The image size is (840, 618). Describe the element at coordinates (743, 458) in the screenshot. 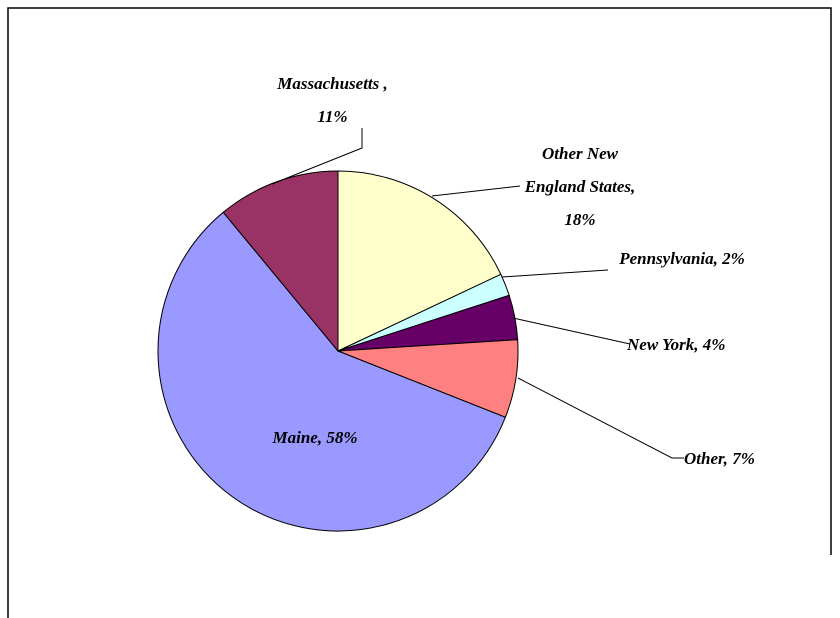

I see `label-value: 7%` at that location.